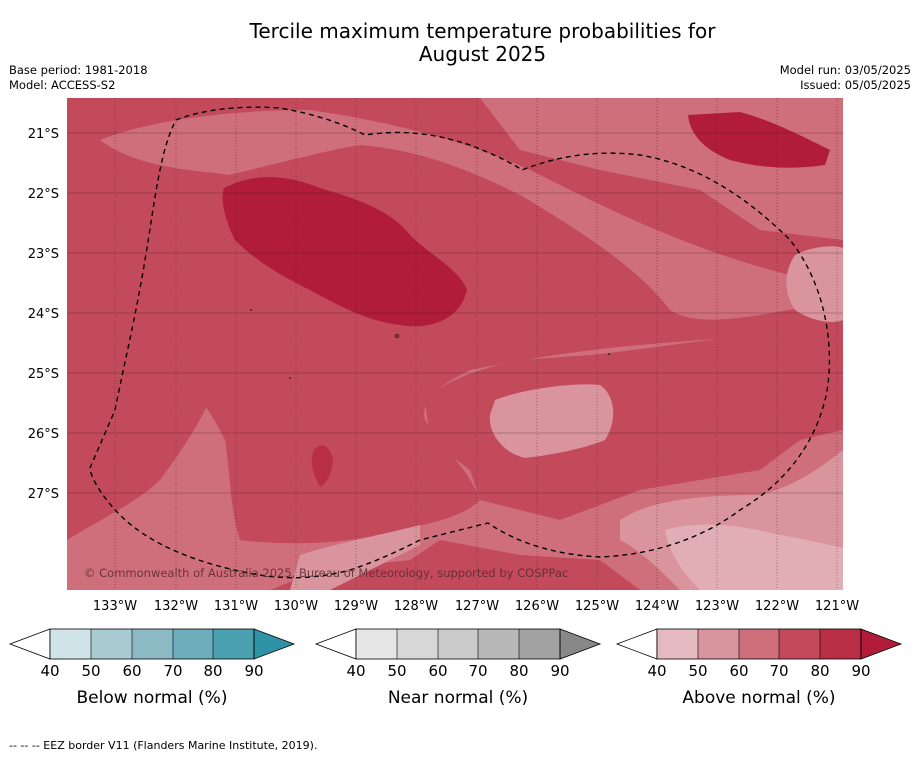  What do you see at coordinates (717, 606) in the screenshot?
I see `lon-label-123: 123°W` at bounding box center [717, 606].